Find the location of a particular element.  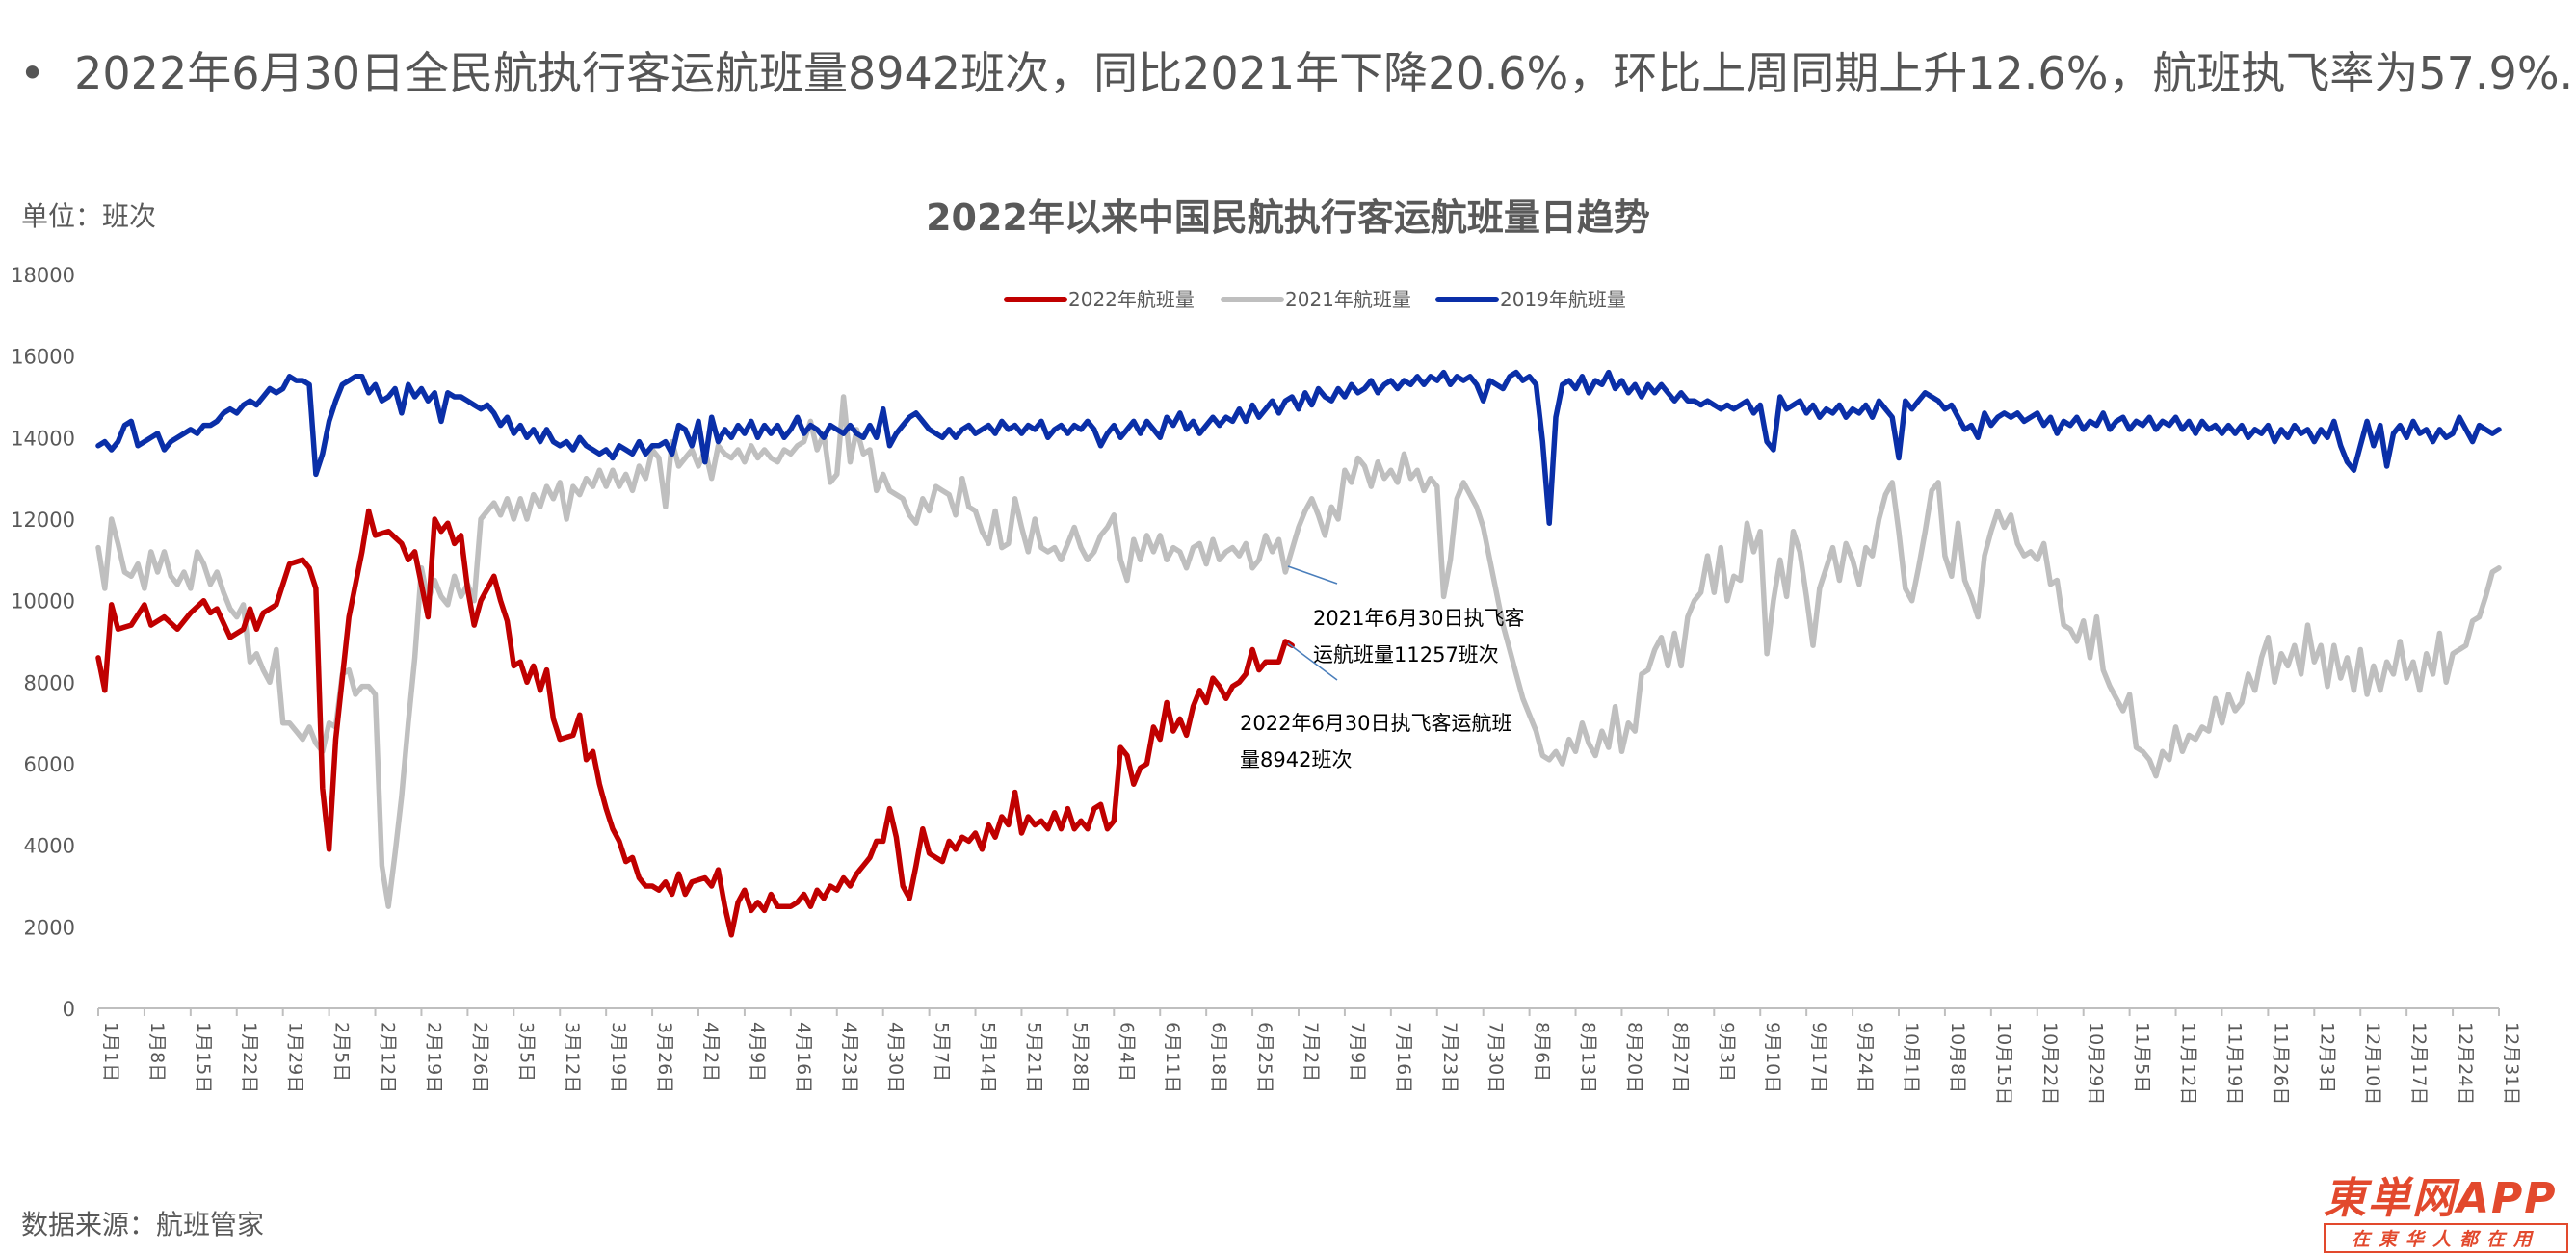

legend-label: 2022年航班量 is located at coordinates (1131, 299).